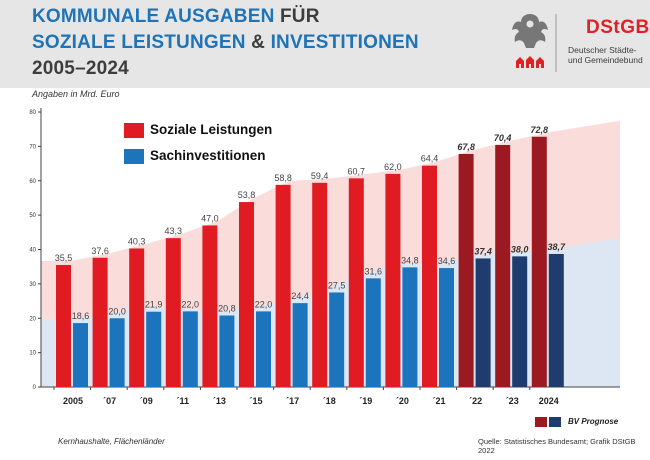 This screenshot has height=460, width=650. I want to click on data-label-soziale: 59,4, so click(320, 176).